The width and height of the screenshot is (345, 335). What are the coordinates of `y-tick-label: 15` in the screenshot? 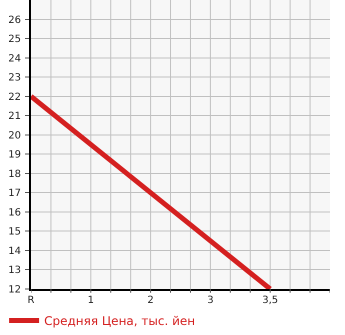 It's located at (14, 232).